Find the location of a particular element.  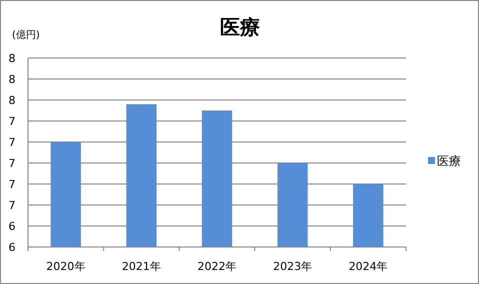

x-tick-label: 2022年 is located at coordinates (217, 266).